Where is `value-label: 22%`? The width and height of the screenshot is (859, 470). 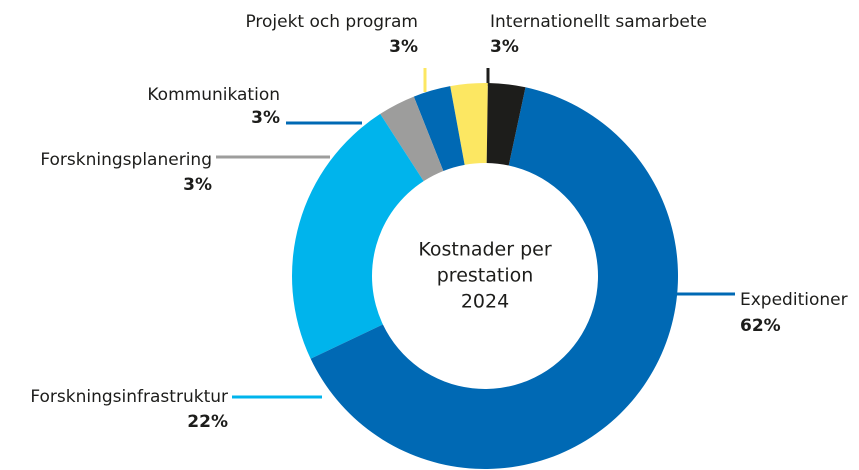 value-label: 22% is located at coordinates (207, 422).